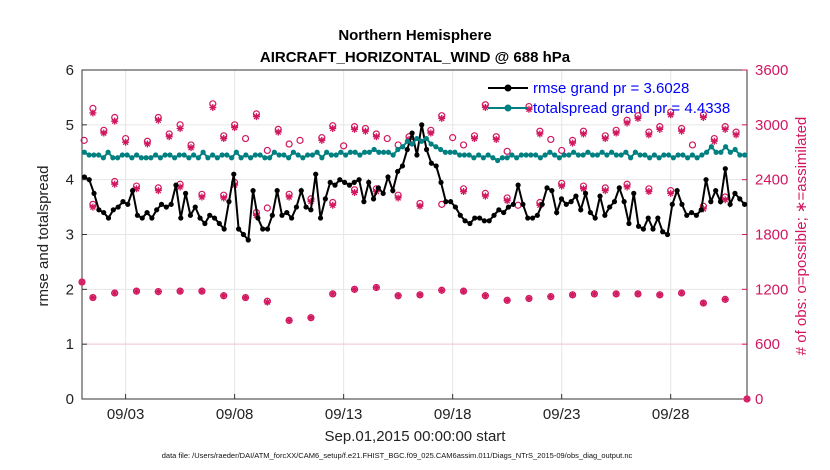 Image resolution: width=830 pixels, height=470 pixels. I want to click on y-right-tick-label: 1800, so click(771, 235).